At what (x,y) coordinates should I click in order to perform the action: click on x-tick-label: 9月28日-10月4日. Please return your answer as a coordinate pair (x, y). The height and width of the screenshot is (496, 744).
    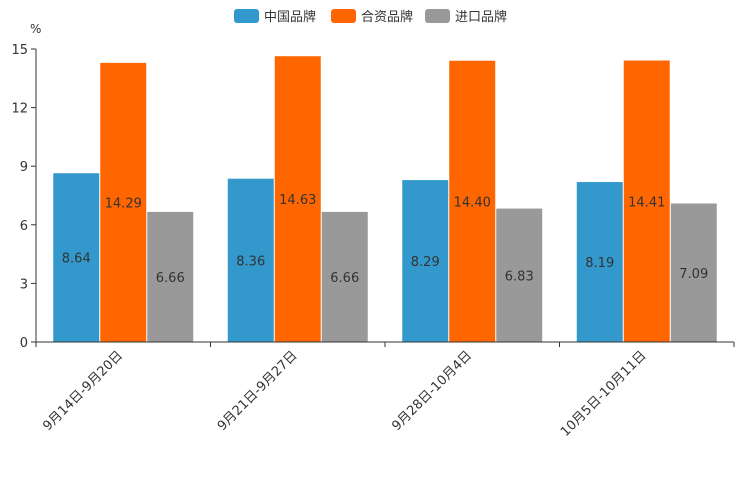
    Looking at the image, I should click on (432, 391).